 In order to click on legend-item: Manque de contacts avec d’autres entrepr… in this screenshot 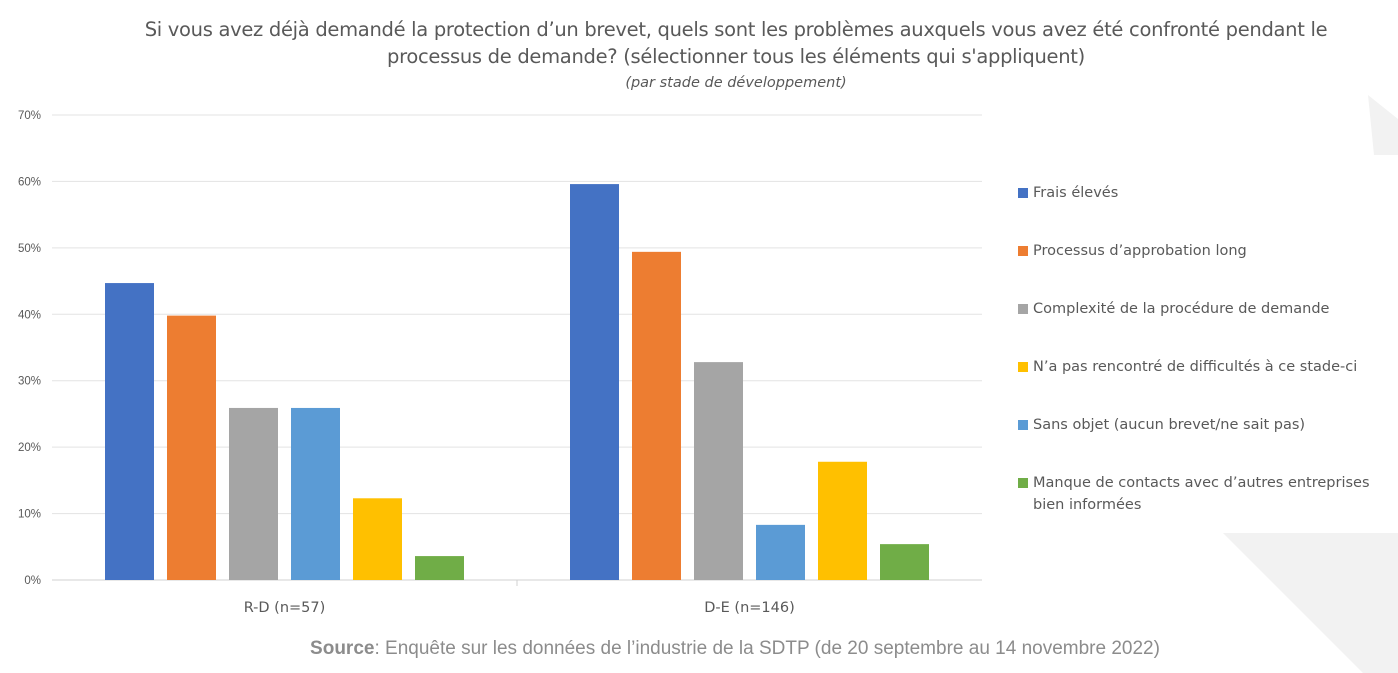, I will do `click(1203, 494)`.